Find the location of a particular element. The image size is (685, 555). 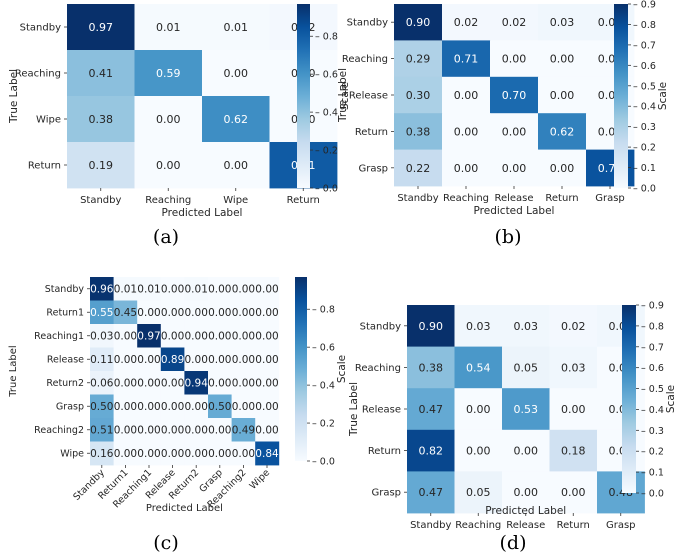

cell-value-label: 0.62 is located at coordinates (236, 119).